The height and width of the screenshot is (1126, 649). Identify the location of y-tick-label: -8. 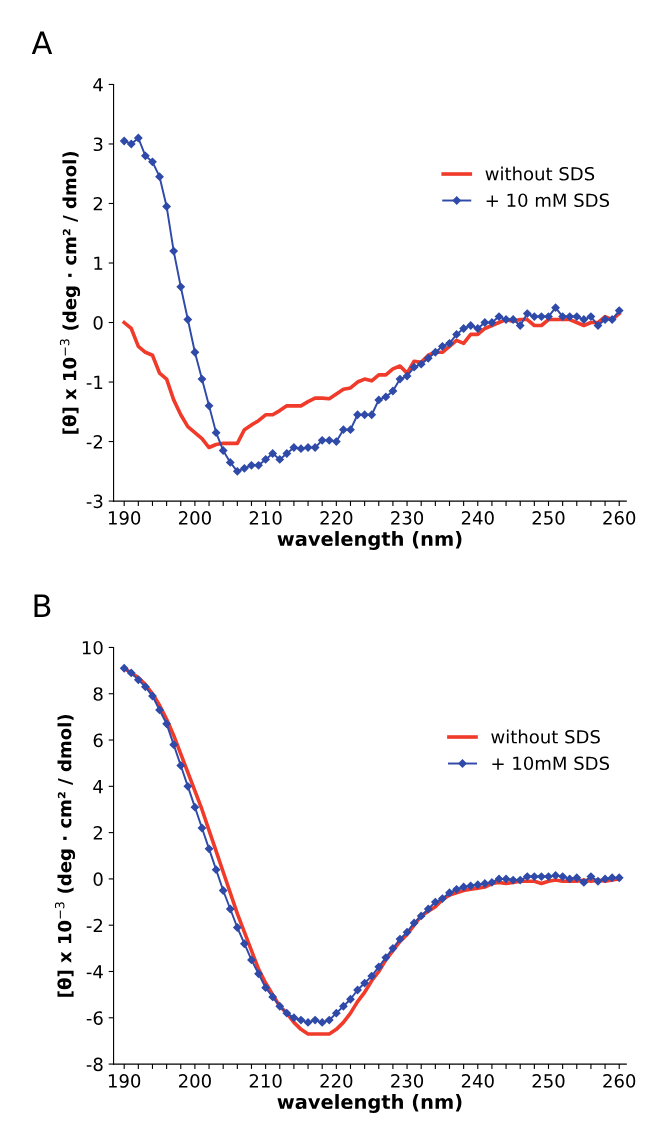
(94, 1064).